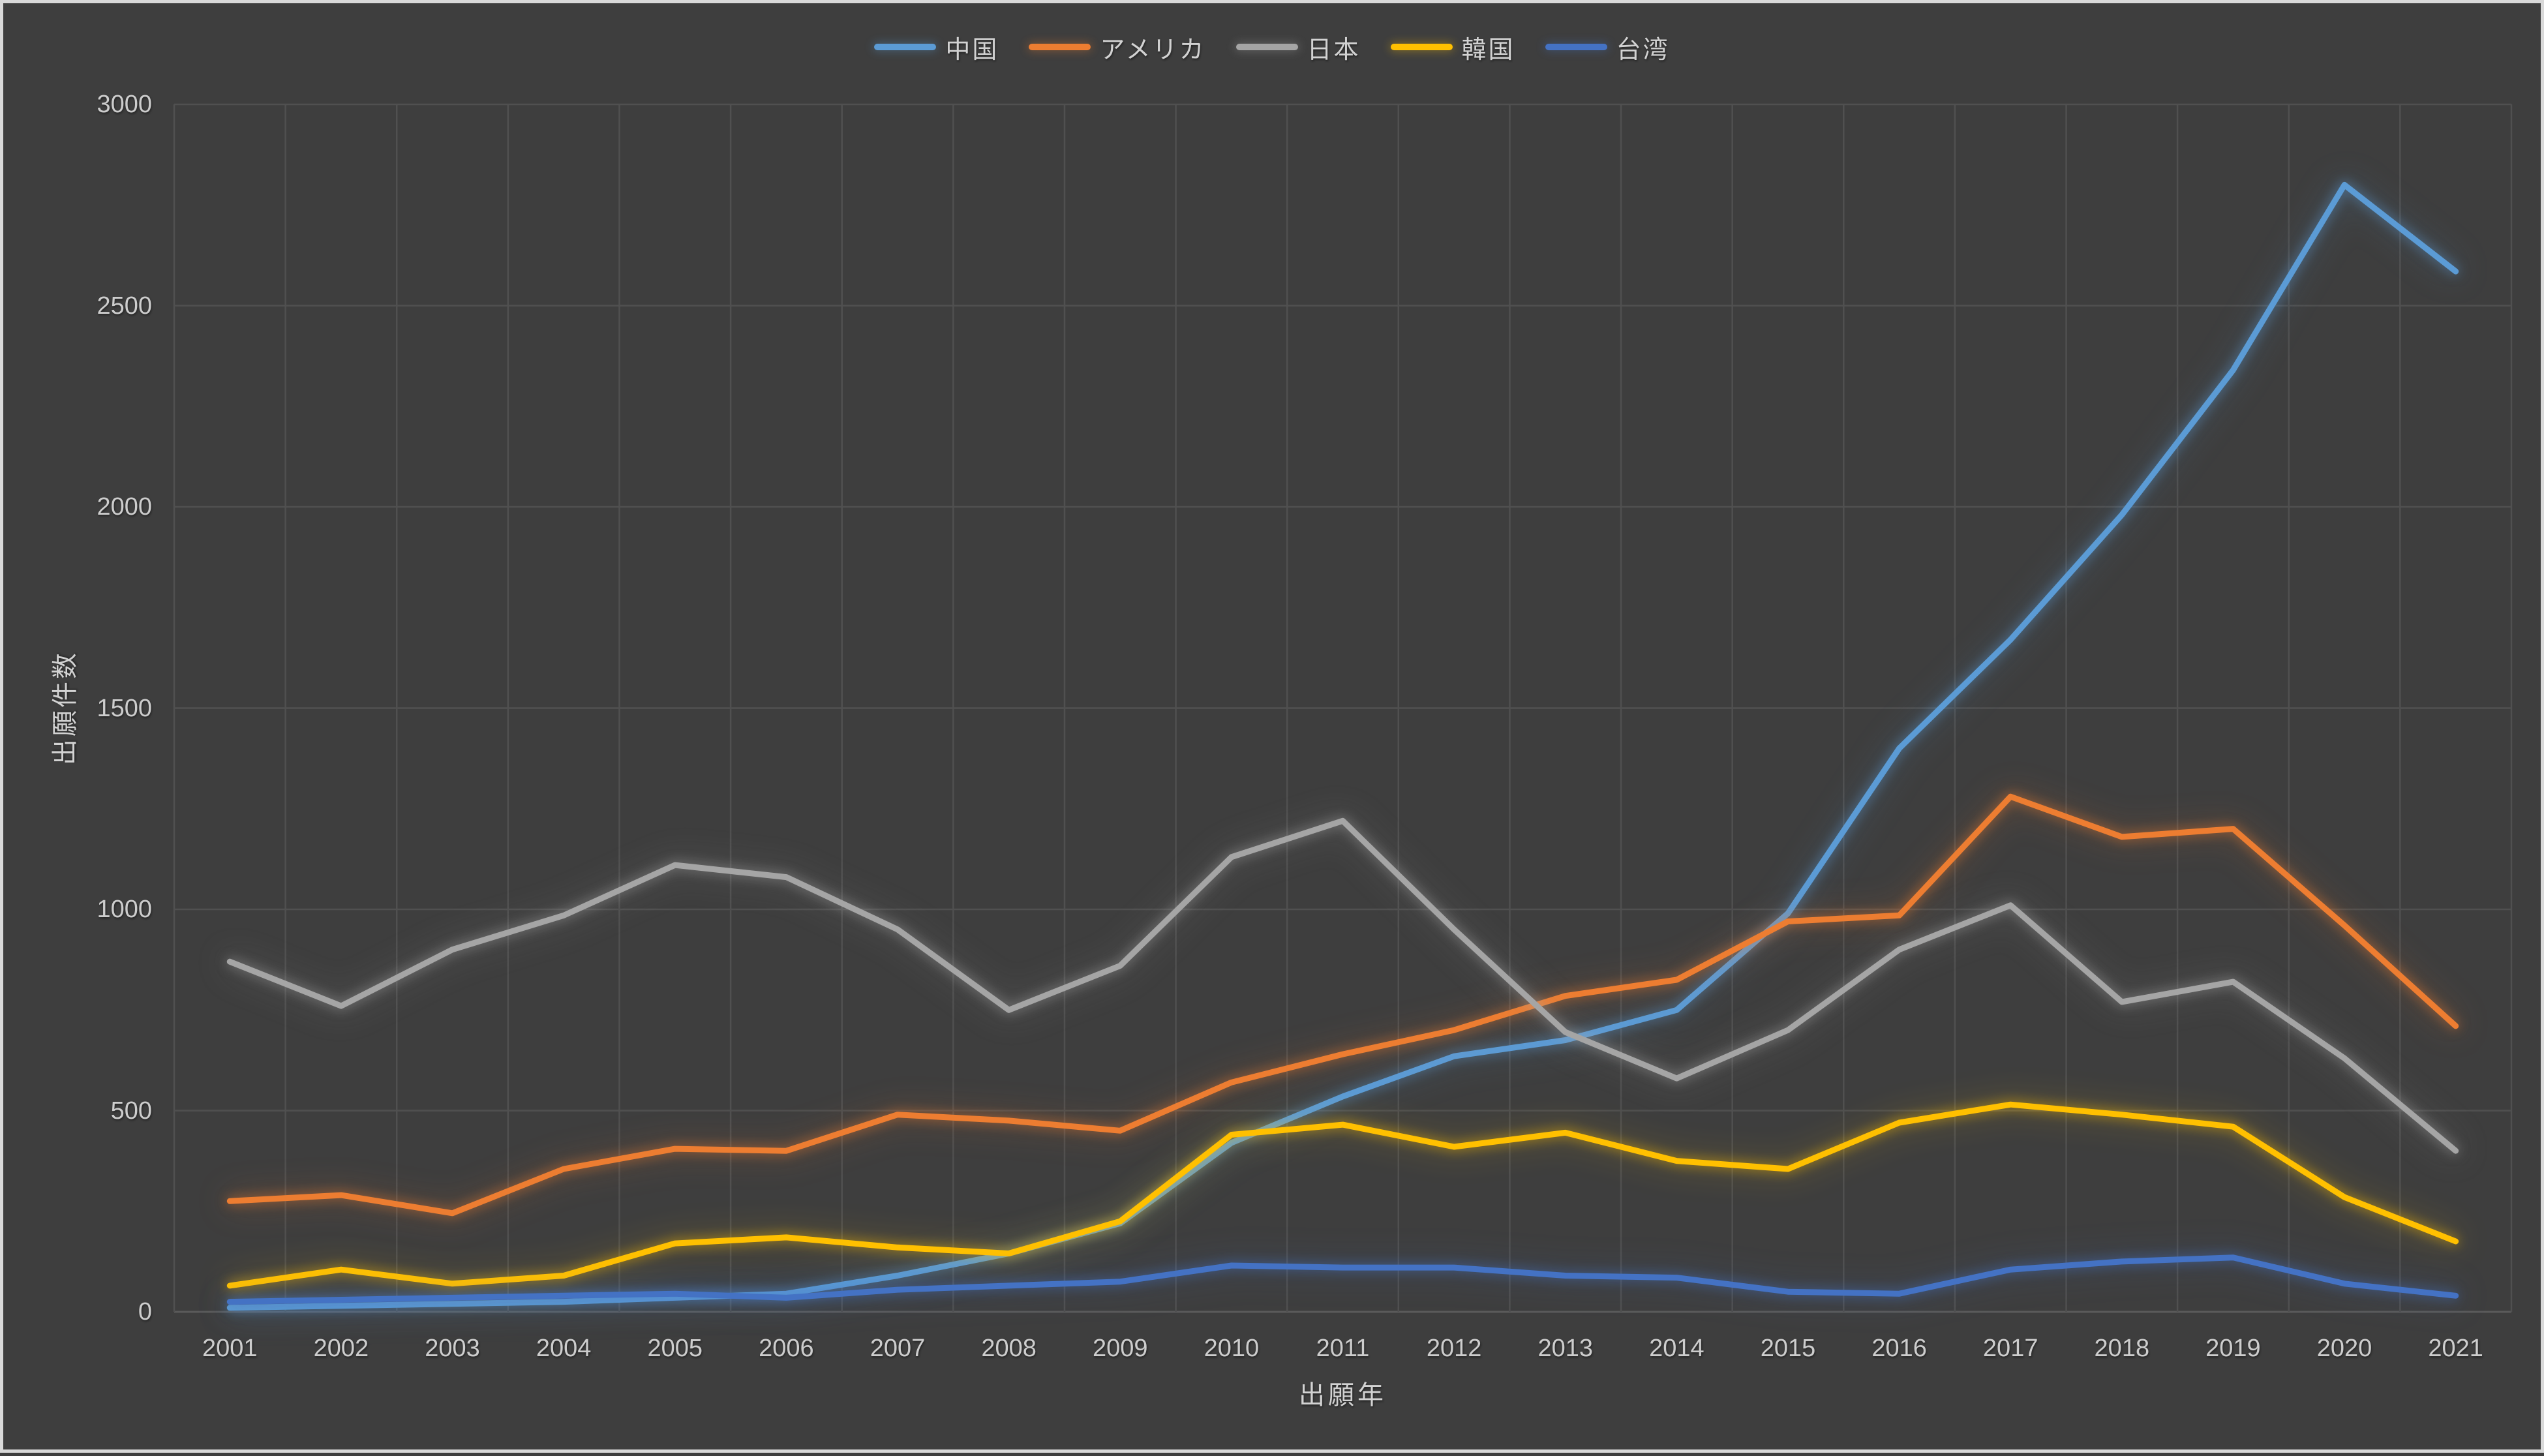  What do you see at coordinates (972, 47) in the screenshot?
I see `legend-label-china: 中国` at bounding box center [972, 47].